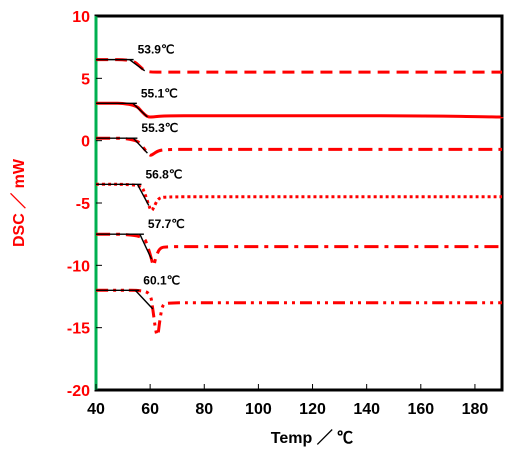  Describe the element at coordinates (366, 409) in the screenshot. I see `x-tick-label: 140` at that location.